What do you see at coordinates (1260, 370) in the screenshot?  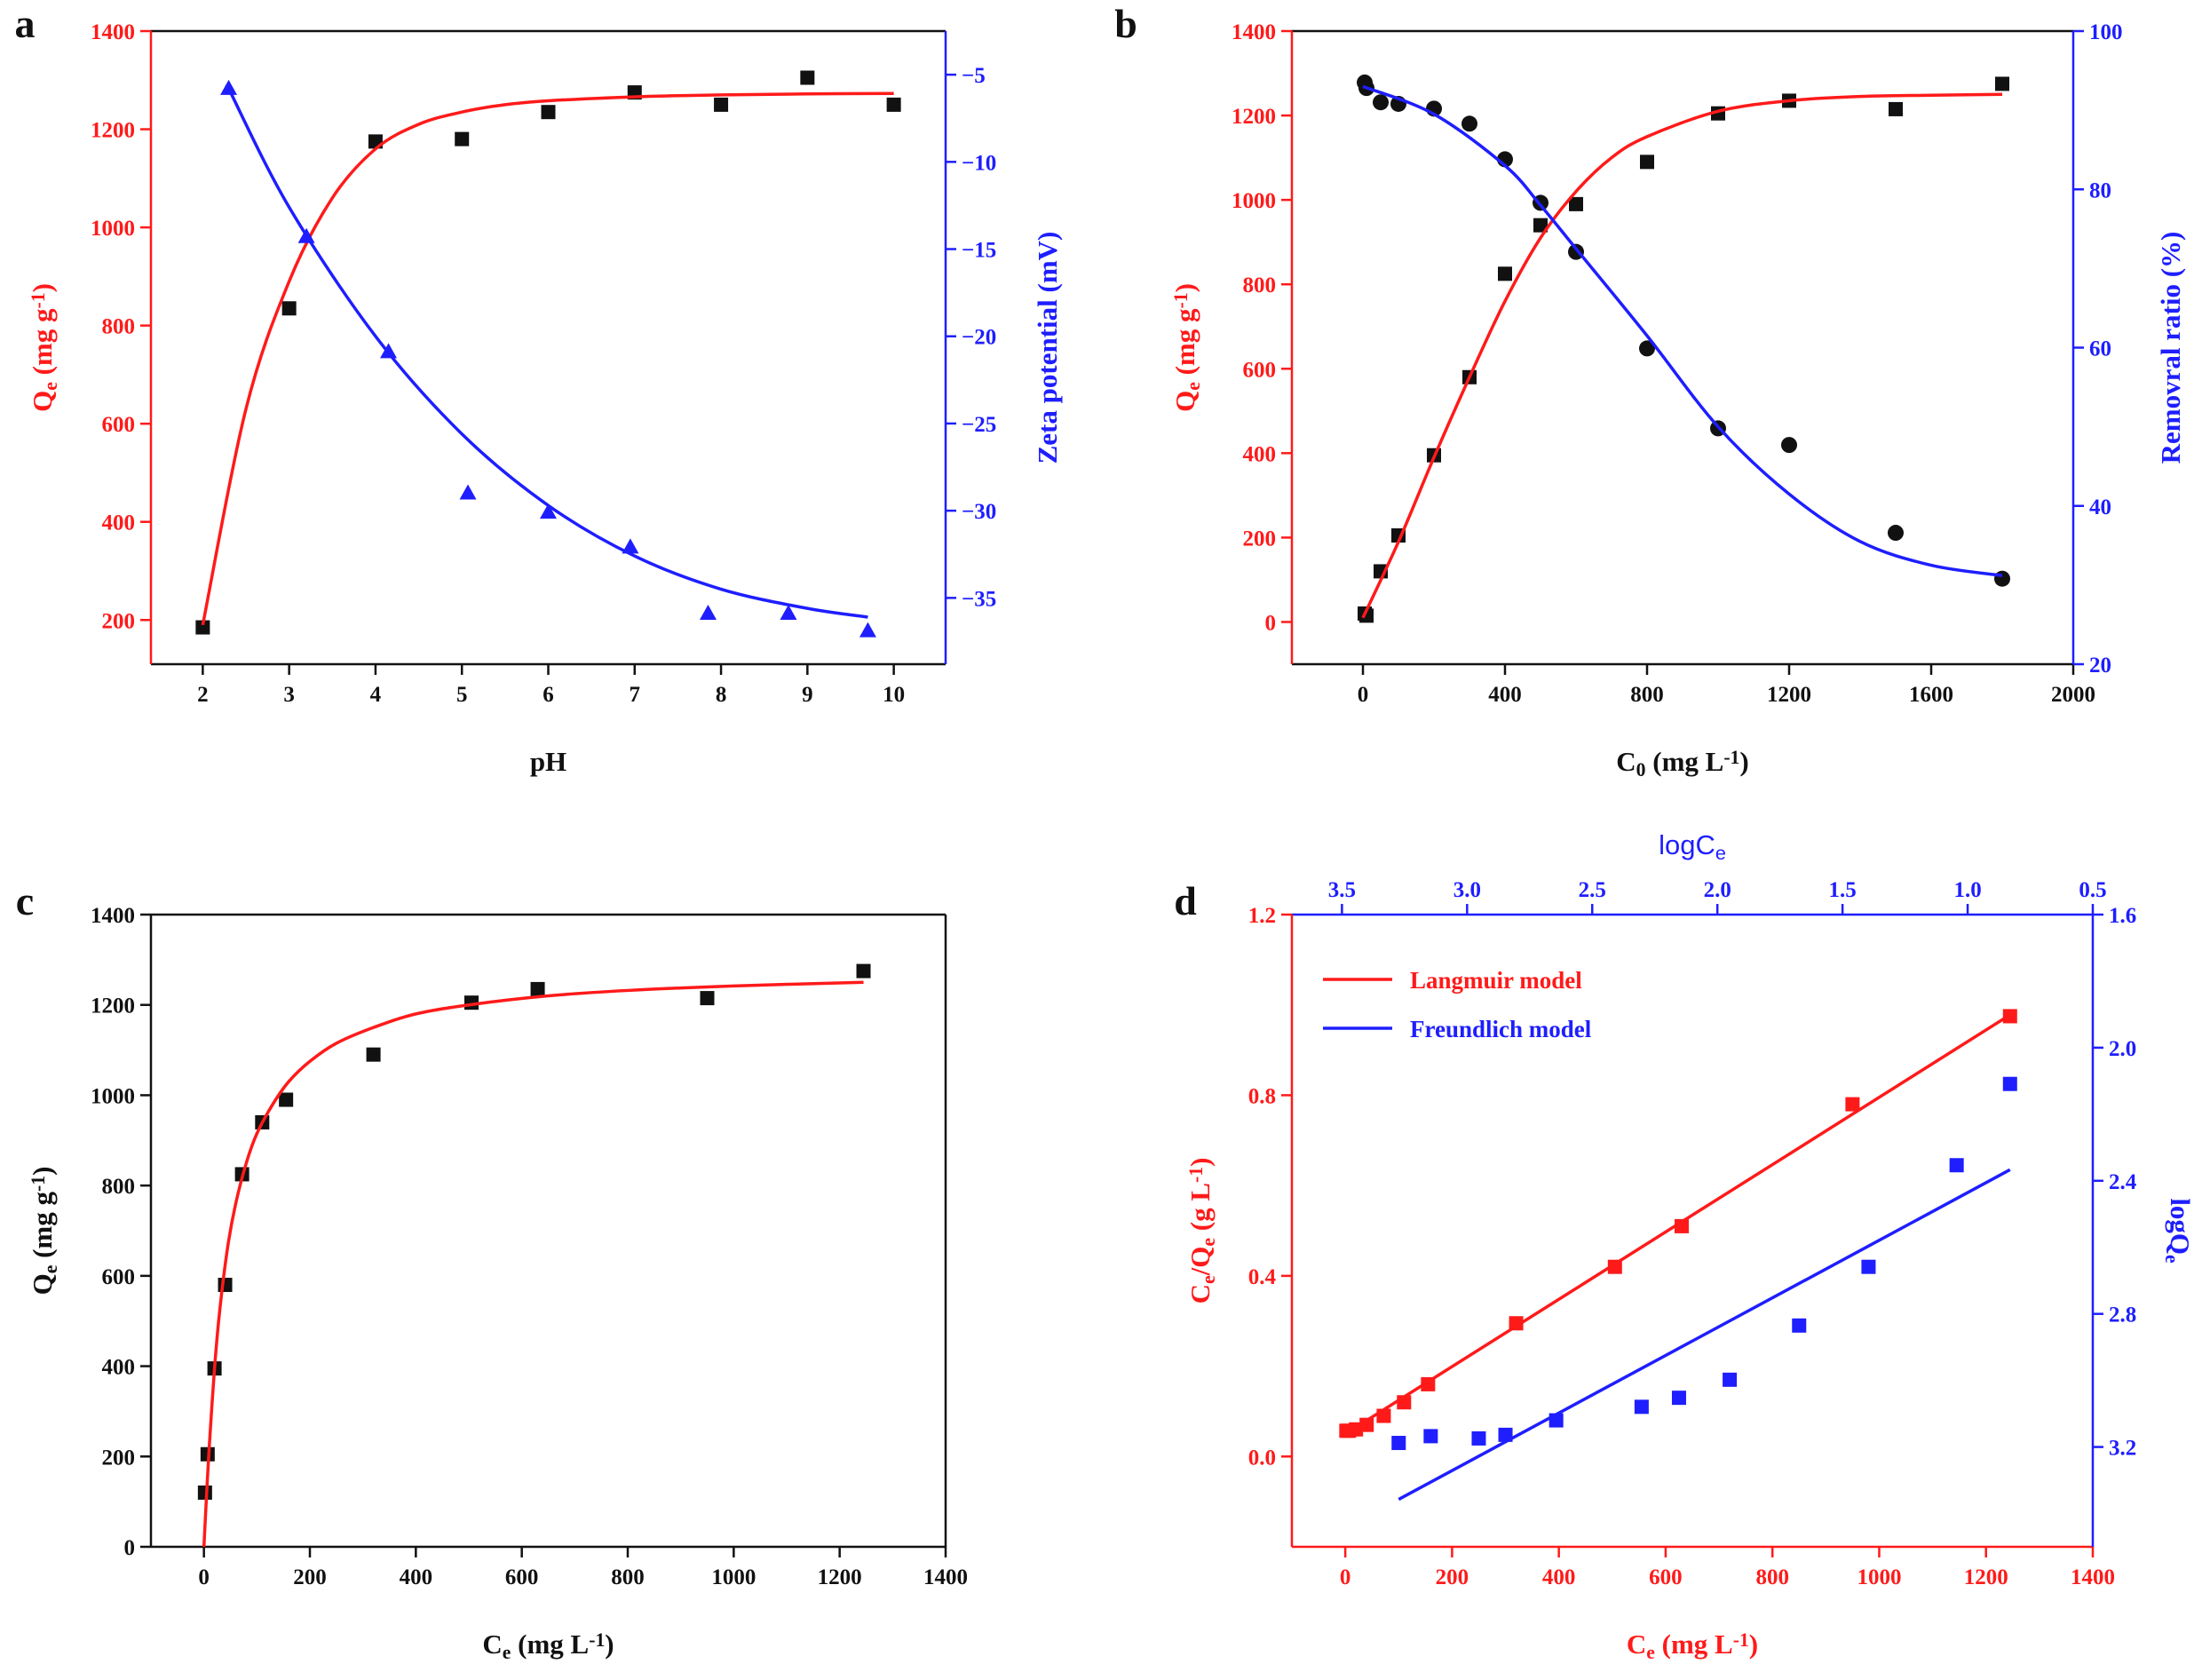 I see `panel-b-y-tick-label: 600` at bounding box center [1260, 370].